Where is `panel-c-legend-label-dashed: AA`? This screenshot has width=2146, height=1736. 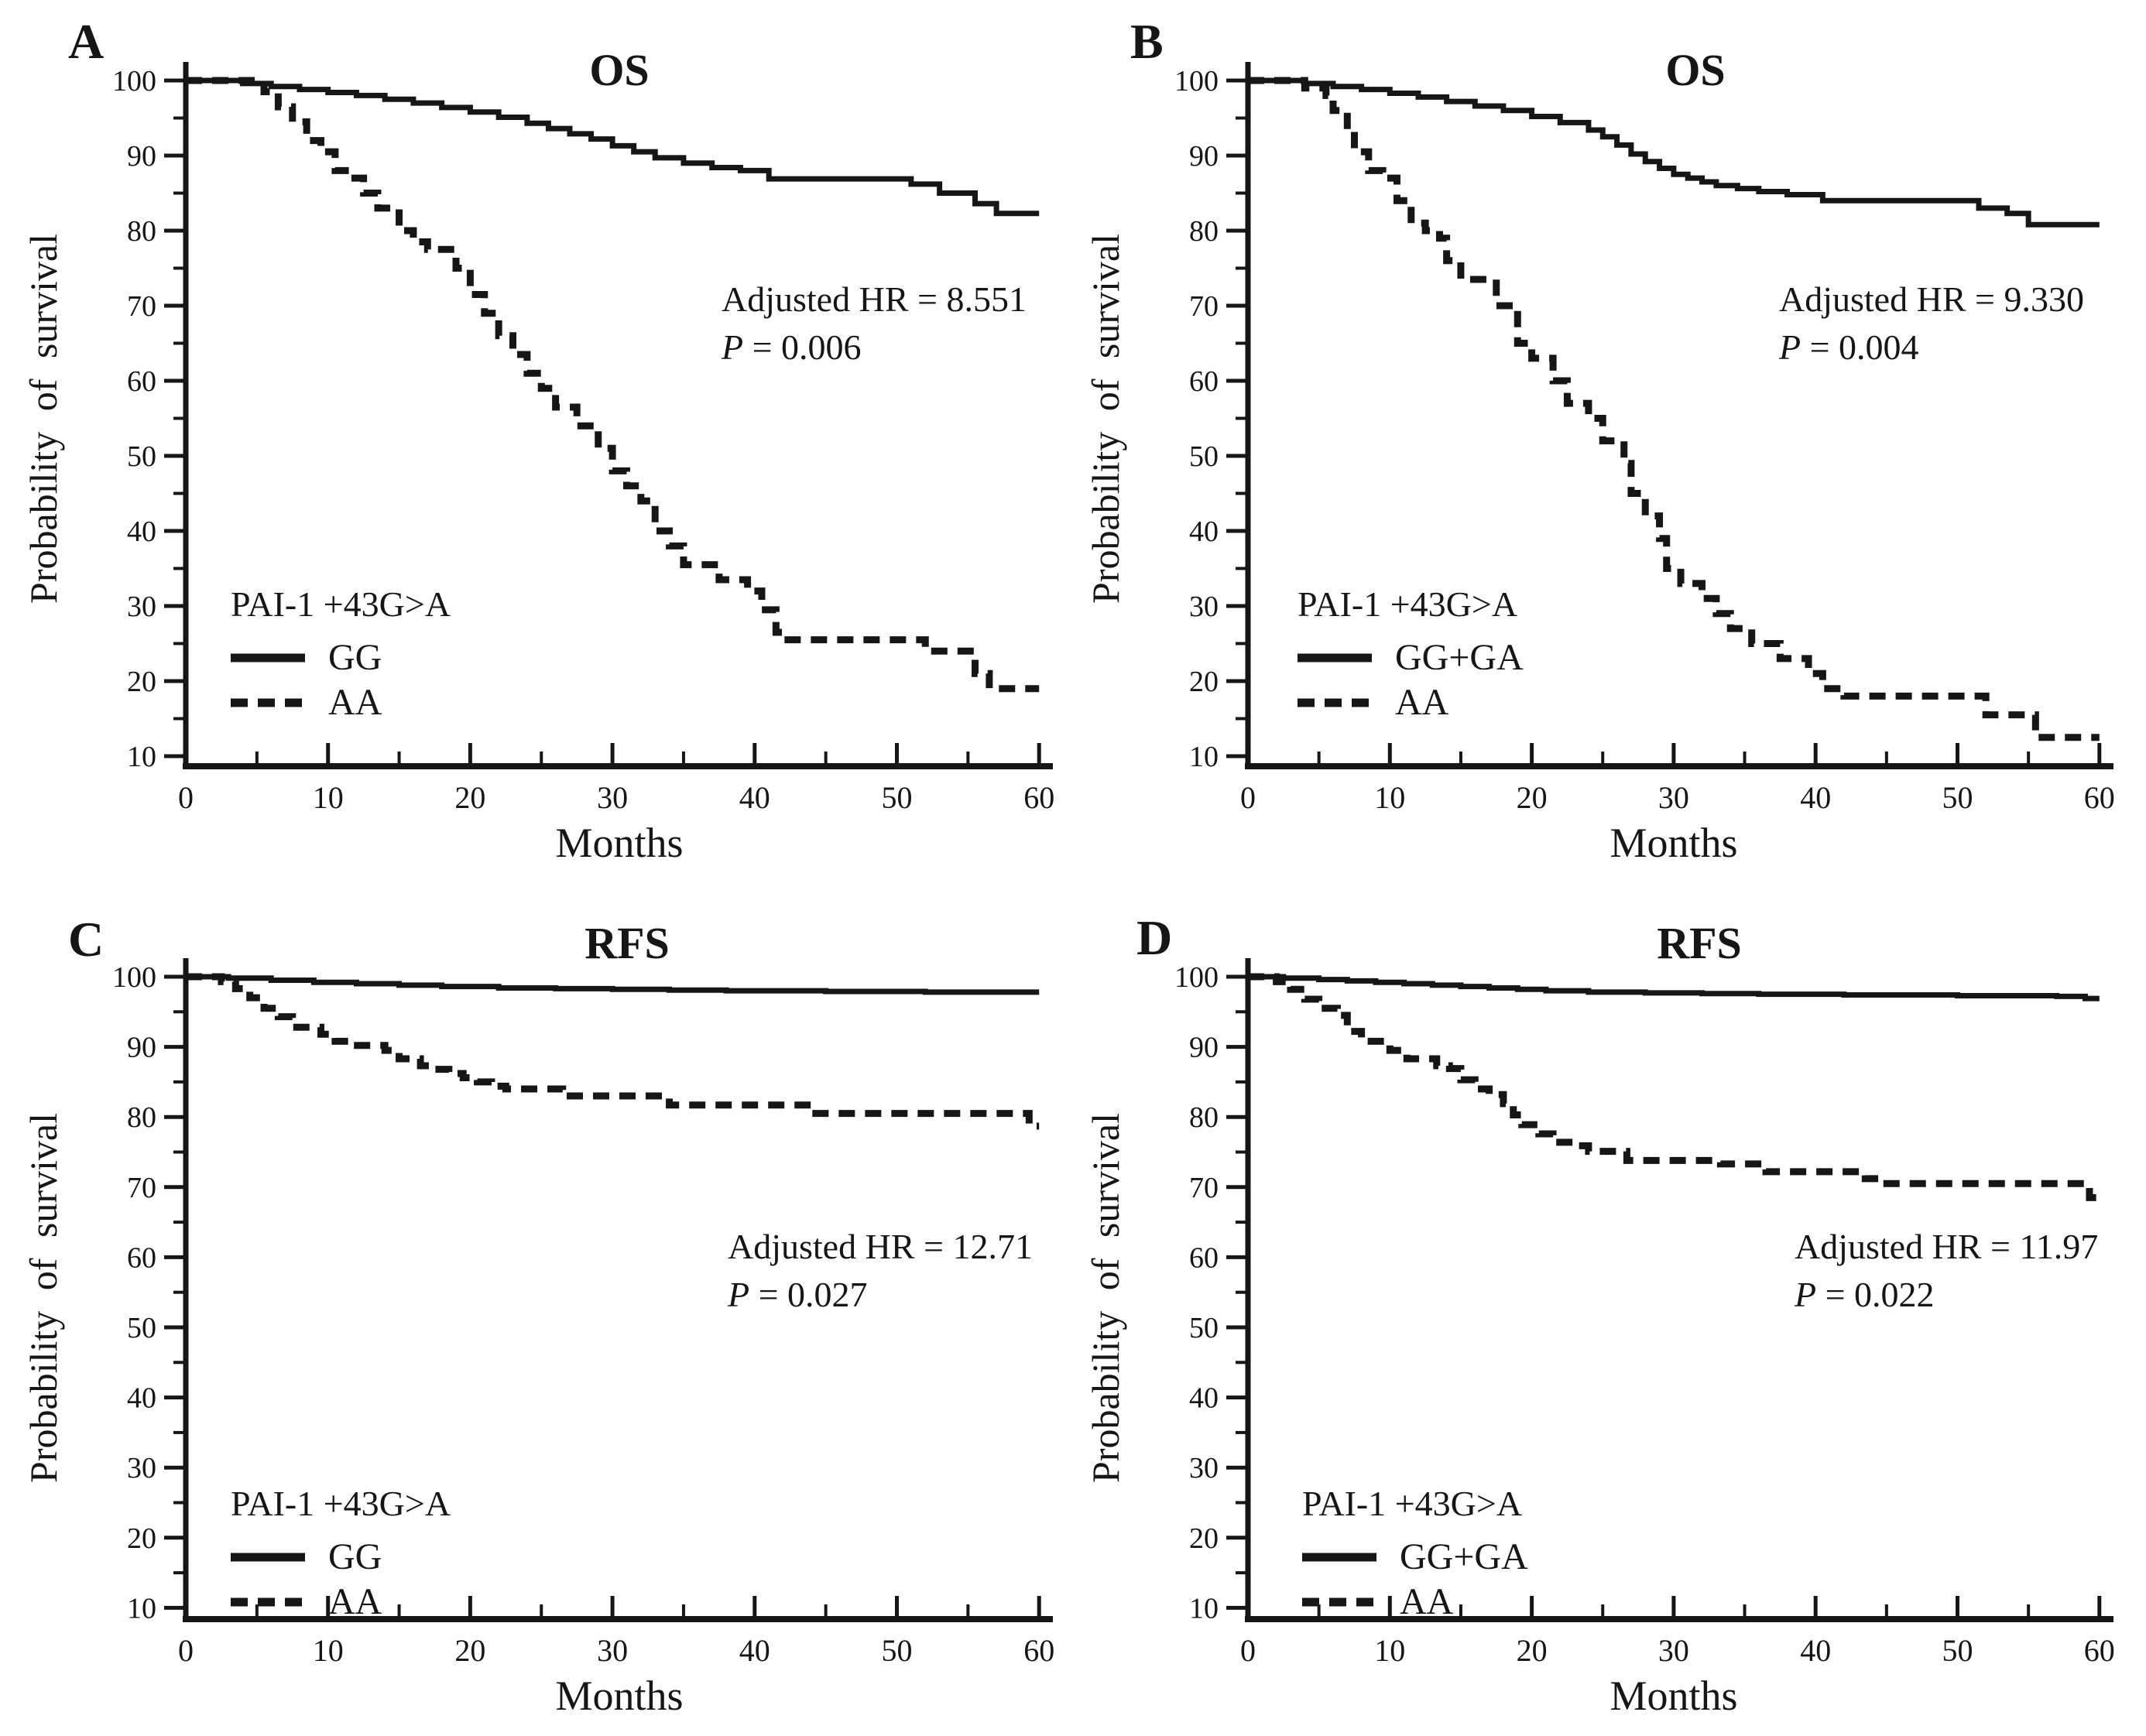 panel-c-legend-label-dashed: AA is located at coordinates (355, 1602).